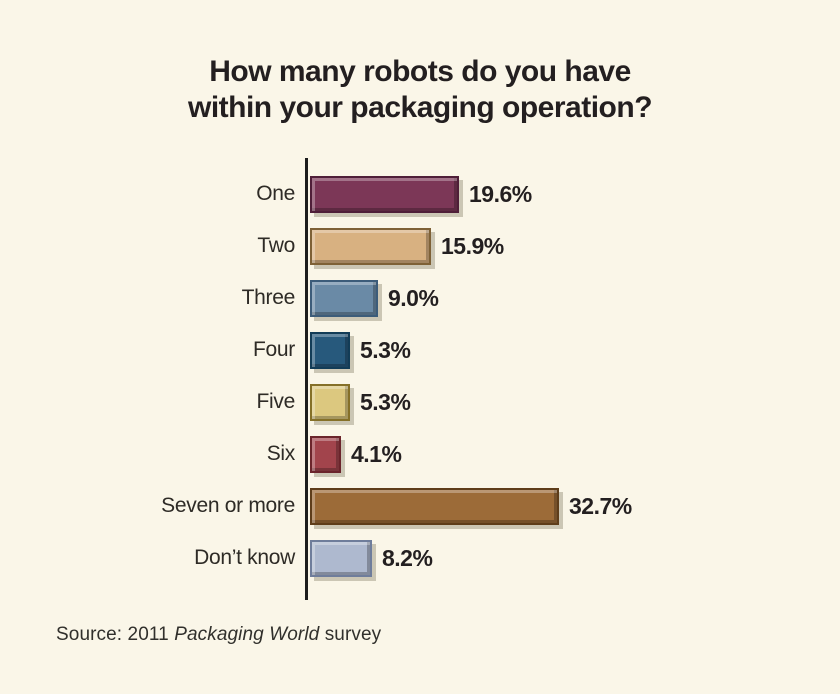 This screenshot has width=840, height=694. What do you see at coordinates (600, 505) in the screenshot?
I see `value-label: 32.7%` at bounding box center [600, 505].